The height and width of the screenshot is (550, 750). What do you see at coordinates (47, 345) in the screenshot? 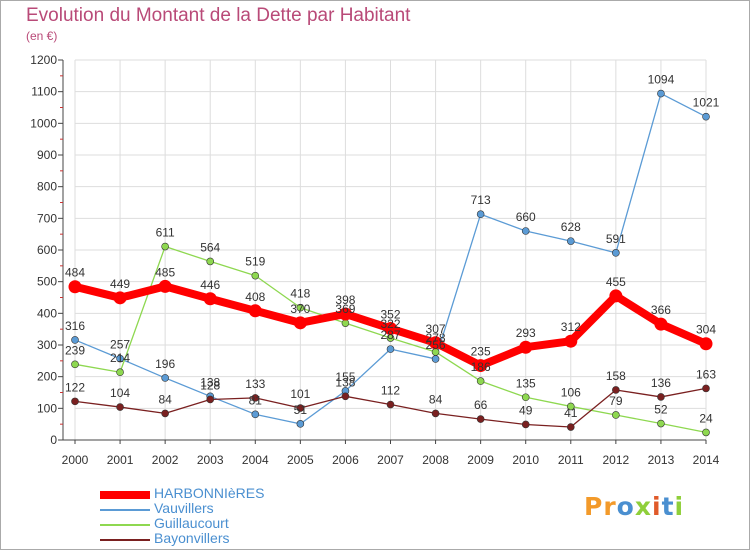
I see `y-tick-label: 300` at bounding box center [47, 345].